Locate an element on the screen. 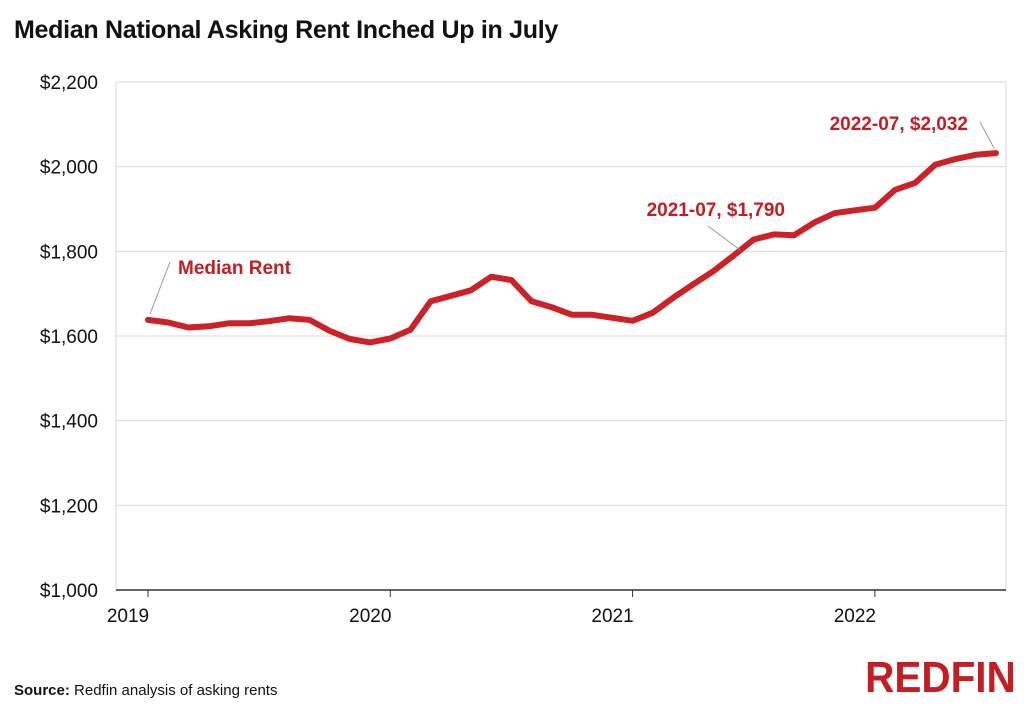  y-tick-label: $1,000 is located at coordinates (69, 591).